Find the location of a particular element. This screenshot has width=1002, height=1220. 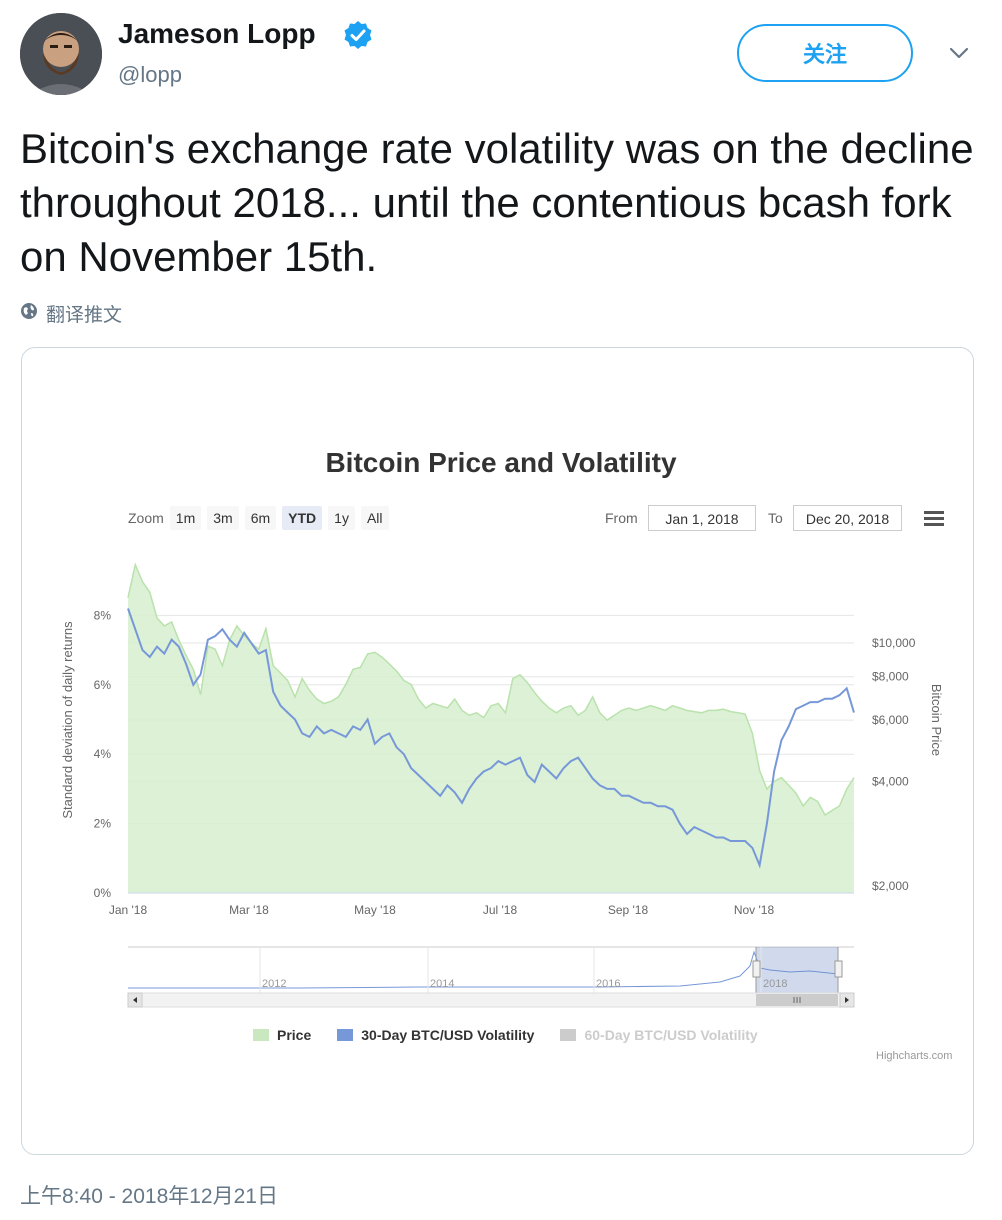

zoom-label: Zoom is located at coordinates (146, 518).